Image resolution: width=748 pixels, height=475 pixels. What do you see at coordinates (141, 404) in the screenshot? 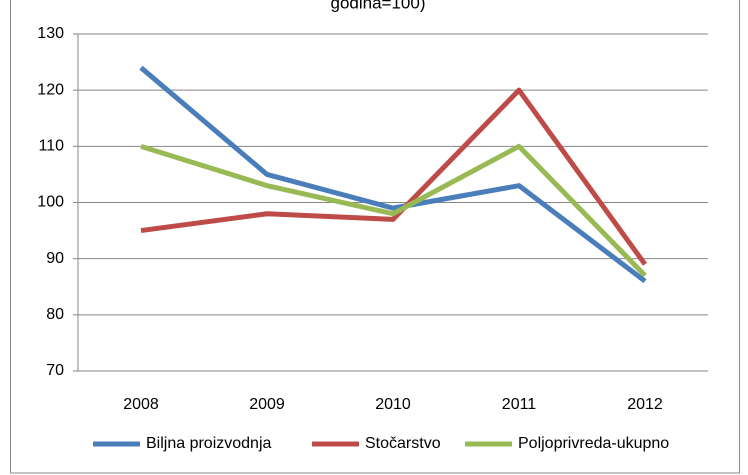
I see `x-tick-label: 2008` at bounding box center [141, 404].